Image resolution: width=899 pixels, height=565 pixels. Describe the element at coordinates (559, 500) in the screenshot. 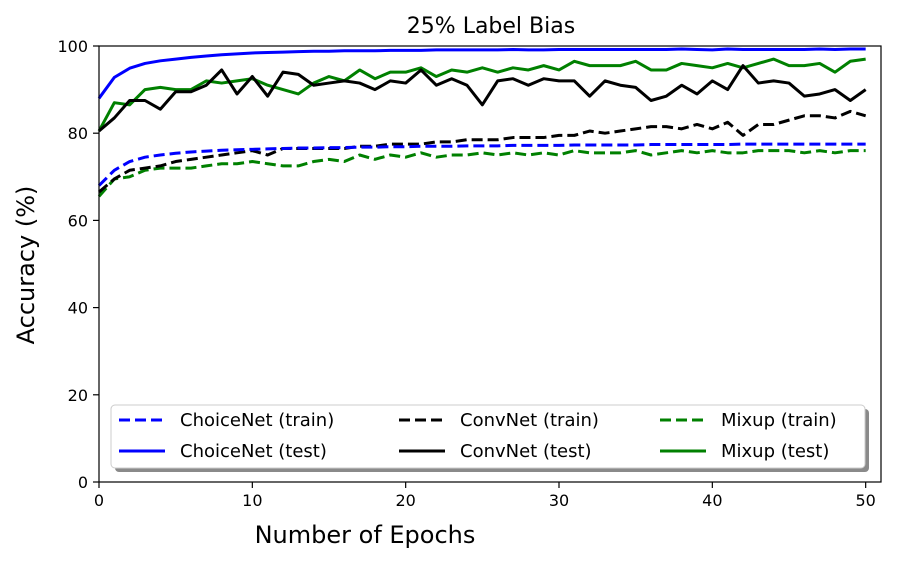

I see `x-tick-label: 30` at that location.